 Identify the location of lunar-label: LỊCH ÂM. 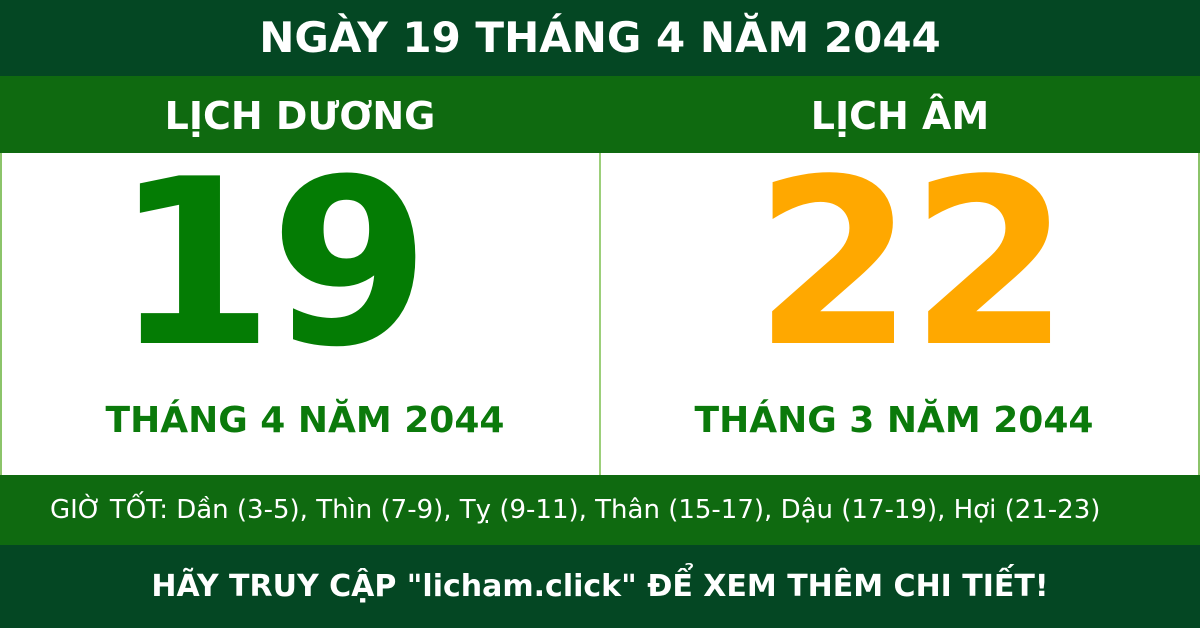
(900, 116).